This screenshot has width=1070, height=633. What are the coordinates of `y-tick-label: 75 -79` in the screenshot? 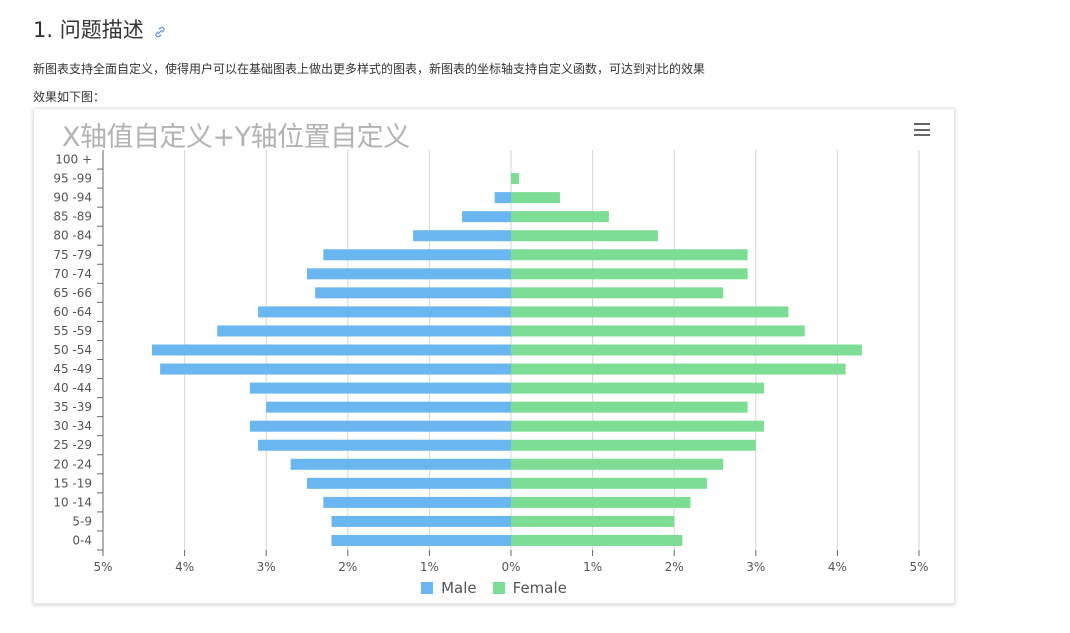 It's located at (72, 255).